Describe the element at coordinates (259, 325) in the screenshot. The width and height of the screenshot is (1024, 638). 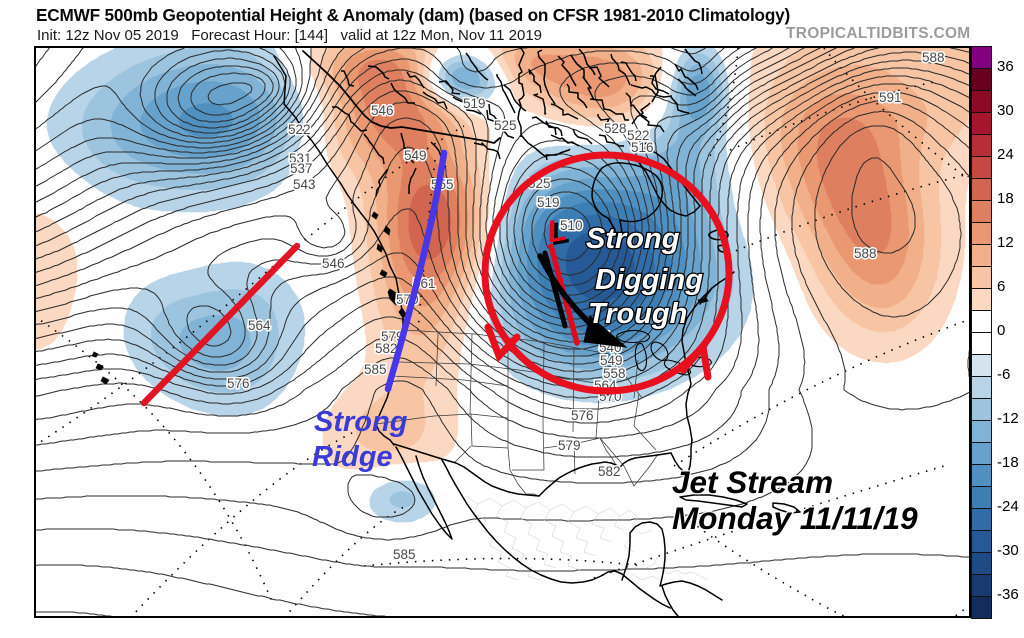
I see `svg-text: 564` at that location.